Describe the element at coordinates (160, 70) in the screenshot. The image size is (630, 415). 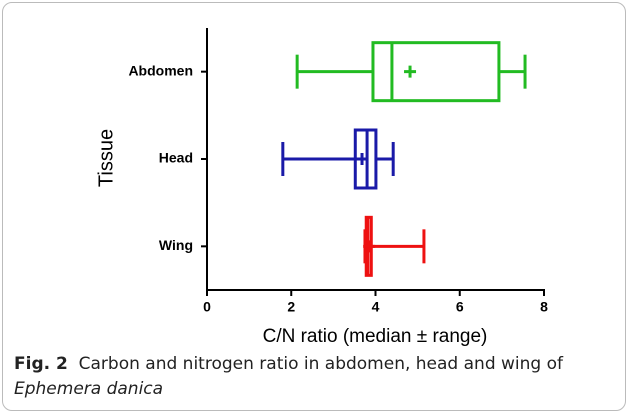
I see `y-tick-label: Abdomen` at that location.